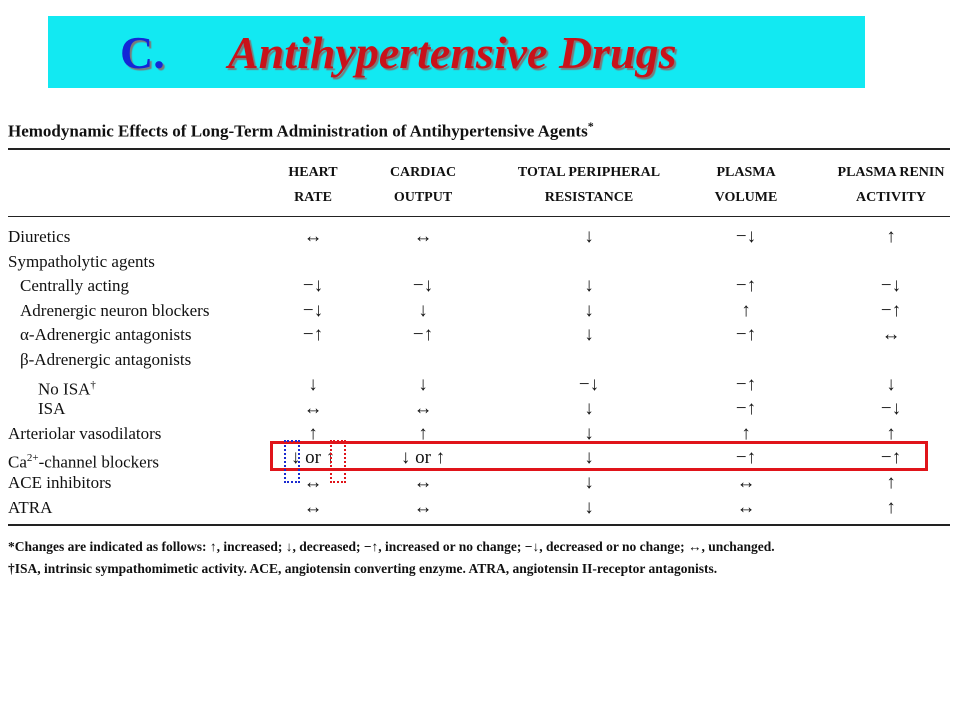 This screenshot has width=960, height=720. Describe the element at coordinates (17, 463) in the screenshot. I see `row-label-text: Ca` at that location.